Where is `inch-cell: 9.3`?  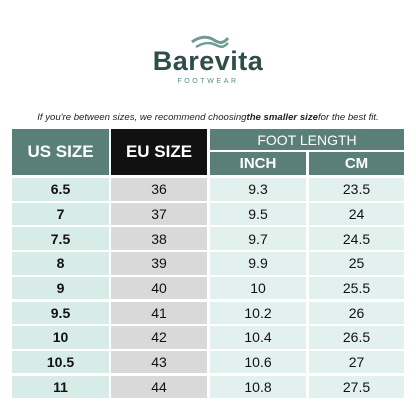 inch-cell: 9.3 is located at coordinates (258, 189).